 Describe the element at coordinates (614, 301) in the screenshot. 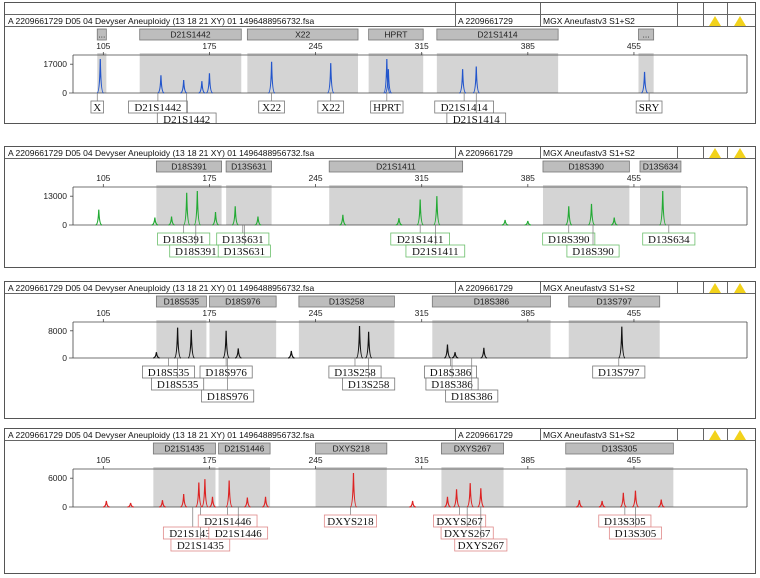

I see `bin-box-D13S797` at that location.